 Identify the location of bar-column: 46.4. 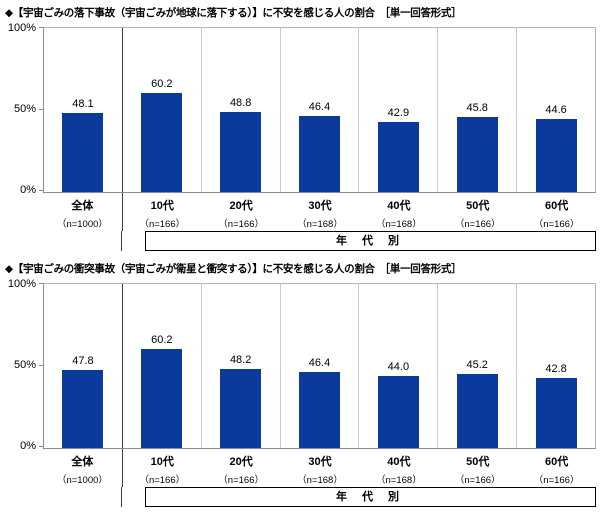
(320, 110).